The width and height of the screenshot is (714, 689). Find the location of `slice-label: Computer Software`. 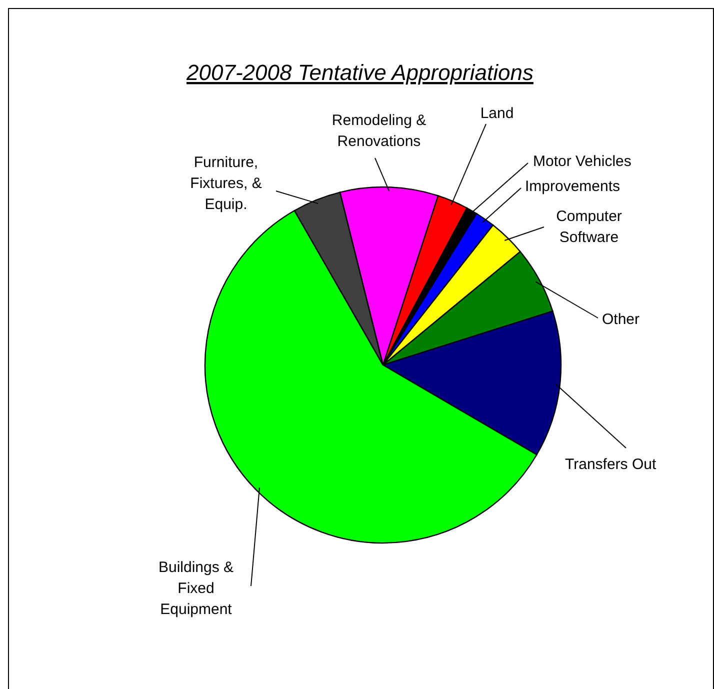

slice-label: Computer Software is located at coordinates (589, 227).